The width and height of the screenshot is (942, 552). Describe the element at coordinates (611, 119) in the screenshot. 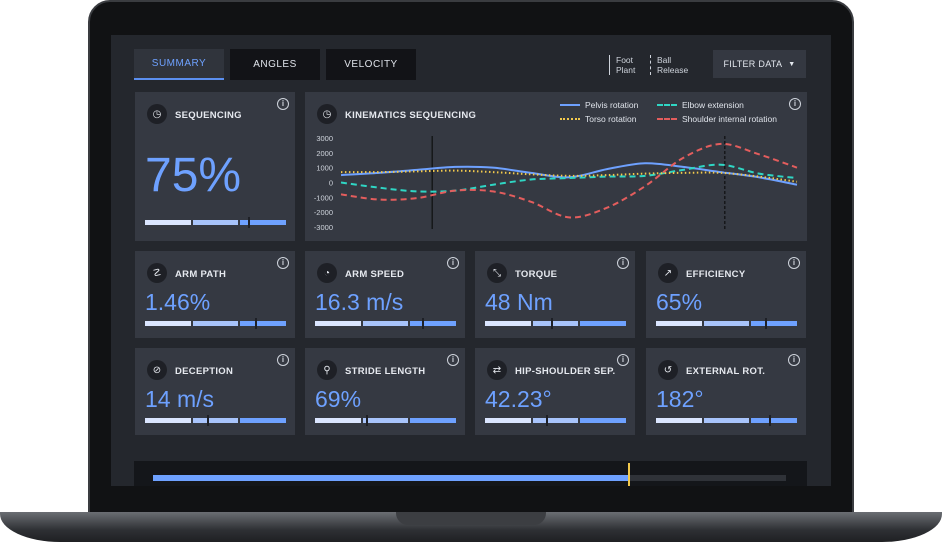

I see `legend-label: Torso rotation` at that location.